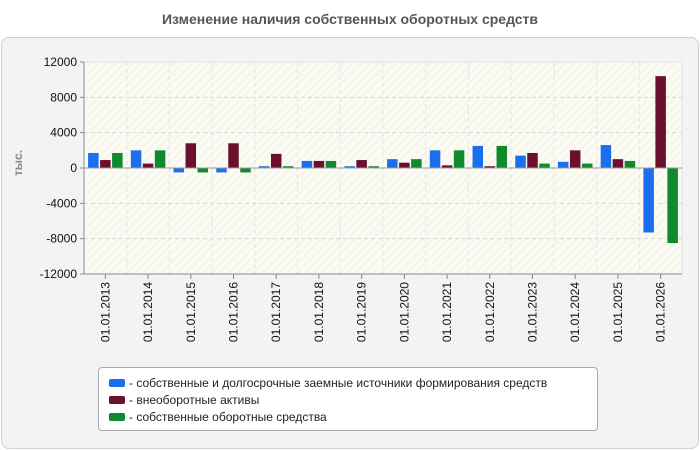 This screenshot has width=700, height=450. What do you see at coordinates (234, 312) in the screenshot?
I see `x-tick-label: 01.01.2016` at bounding box center [234, 312].